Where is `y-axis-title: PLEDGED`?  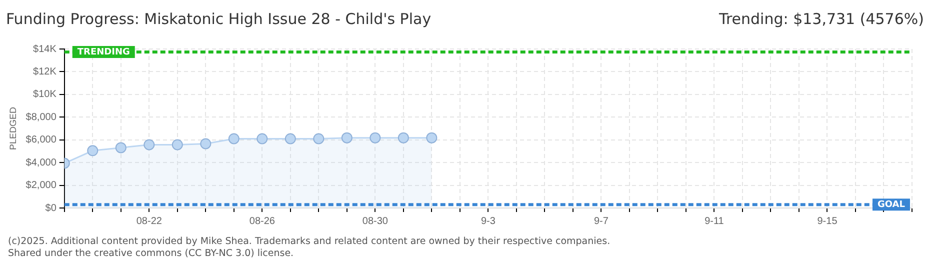
y-axis-title: PLEDGED is located at coordinates (13, 128).